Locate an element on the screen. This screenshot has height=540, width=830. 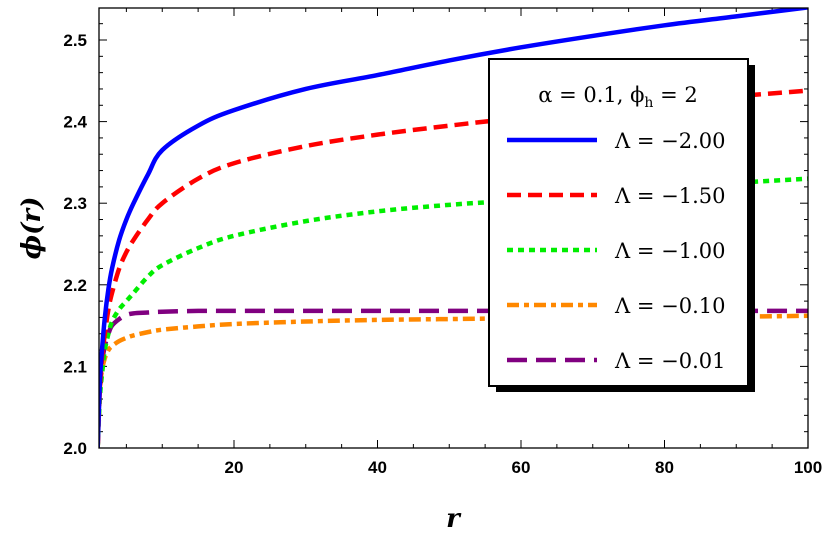
x-tick-label: 100 is located at coordinates (808, 467).